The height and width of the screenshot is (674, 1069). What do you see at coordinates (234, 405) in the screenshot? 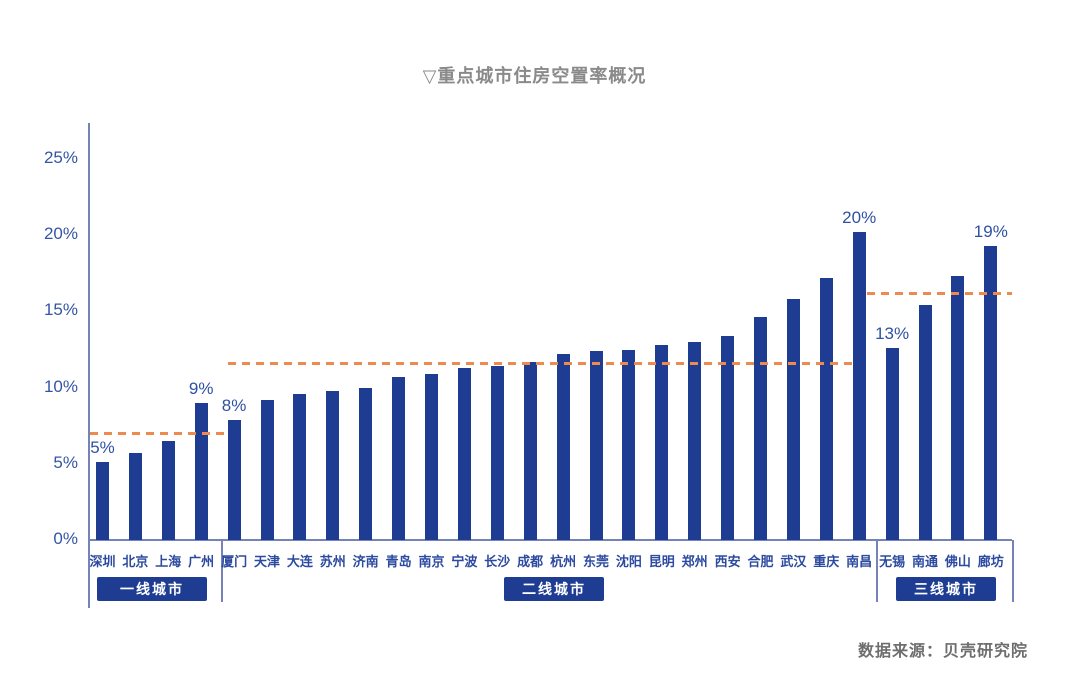
I see `bar-value-label: 8%` at bounding box center [234, 405].